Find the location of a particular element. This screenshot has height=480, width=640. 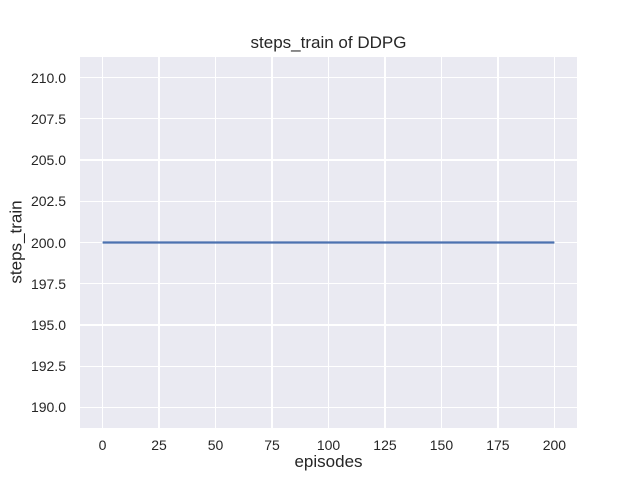

x-tick-label: 75 is located at coordinates (272, 445).